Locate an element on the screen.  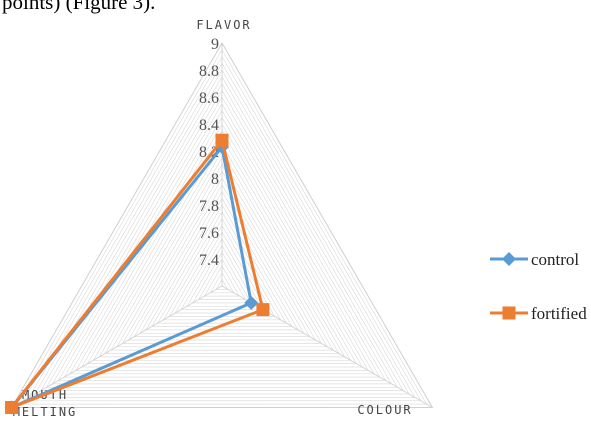
tick-label: 8 is located at coordinates (215, 179).